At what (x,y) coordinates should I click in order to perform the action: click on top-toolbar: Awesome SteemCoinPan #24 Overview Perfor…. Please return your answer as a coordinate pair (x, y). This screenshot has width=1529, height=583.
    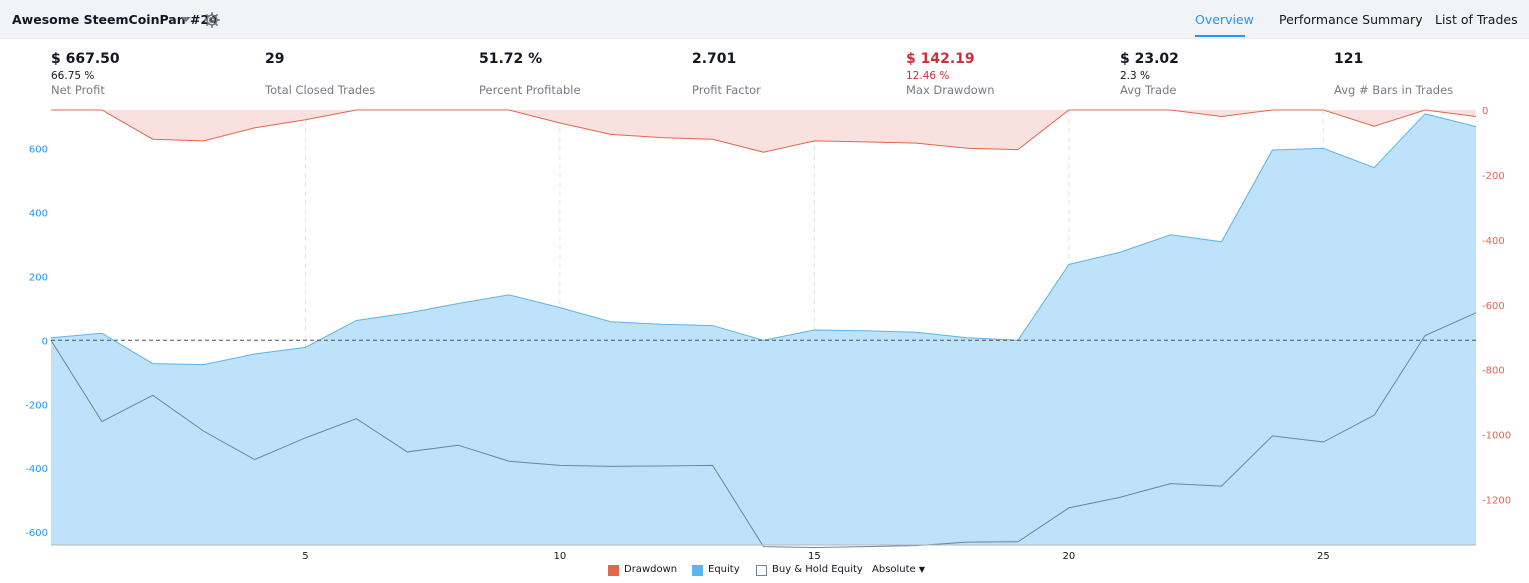
    Looking at the image, I should click on (764, 19).